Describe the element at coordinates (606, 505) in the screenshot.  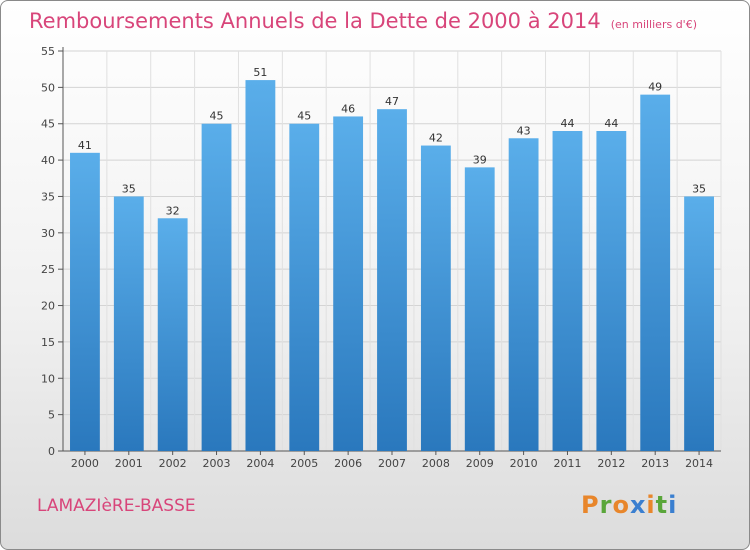
I see `proxiti-logo-letter: r` at that location.